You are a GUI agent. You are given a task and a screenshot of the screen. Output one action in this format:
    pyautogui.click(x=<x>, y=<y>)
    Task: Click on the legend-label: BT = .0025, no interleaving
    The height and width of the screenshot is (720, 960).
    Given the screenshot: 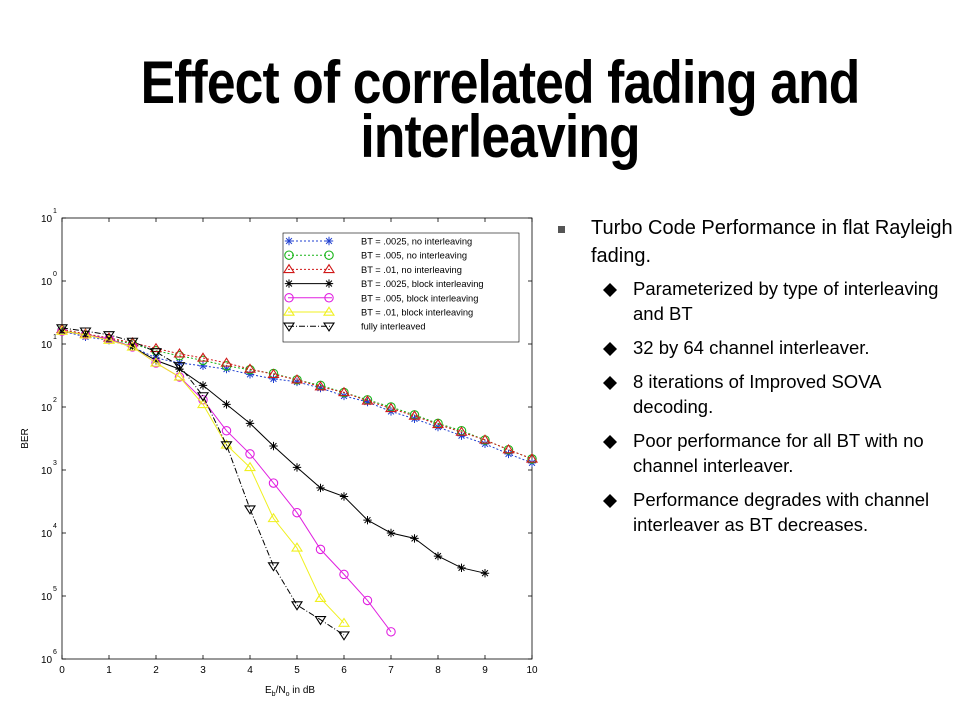 What is the action you would take?
    pyautogui.click(x=416, y=242)
    